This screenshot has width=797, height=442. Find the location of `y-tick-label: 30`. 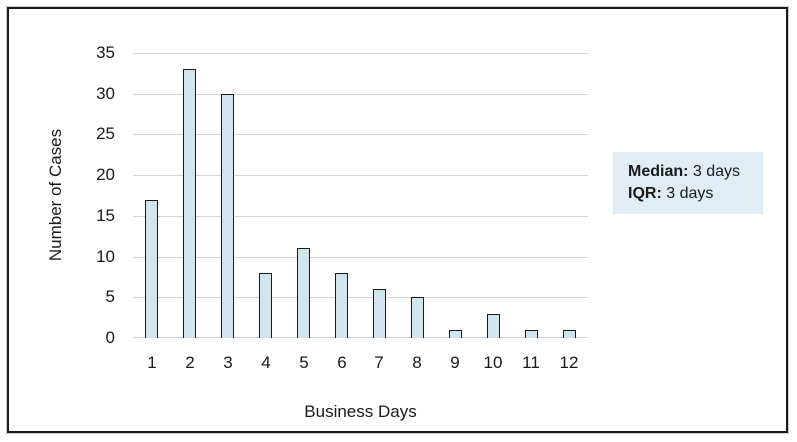

y-tick-label: 30 is located at coordinates (105, 93).